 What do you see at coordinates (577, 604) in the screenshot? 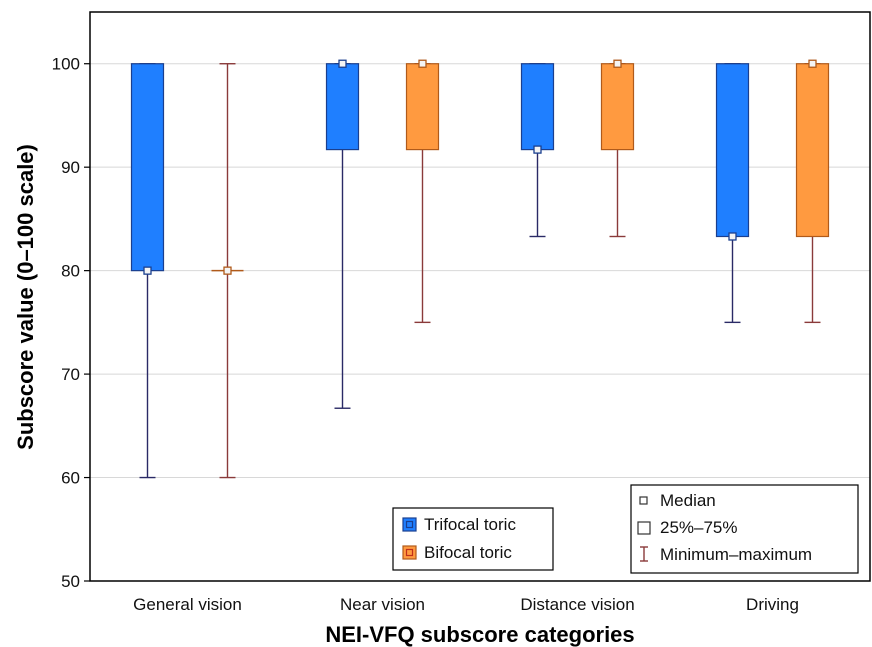
I see `x-tick-label: Distance vision` at bounding box center [577, 604].